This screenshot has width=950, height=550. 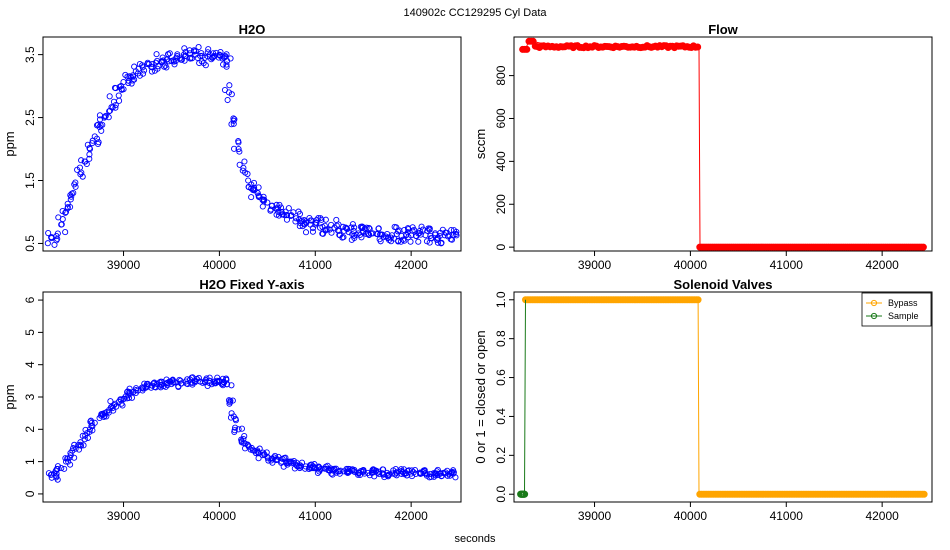 What do you see at coordinates (316, 265) in the screenshot?
I see `x-tick-label: 41000` at bounding box center [316, 265].